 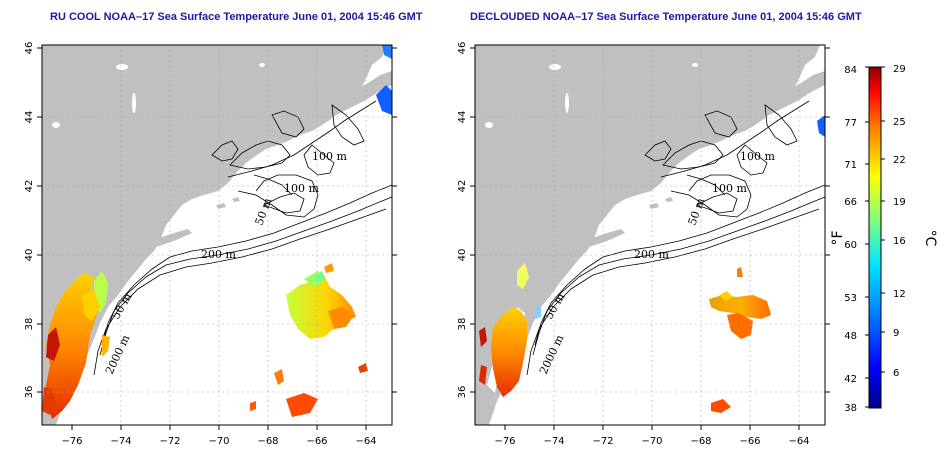 What do you see at coordinates (899, 160) in the screenshot?
I see `celsius-tick-label: 22` at bounding box center [899, 160].